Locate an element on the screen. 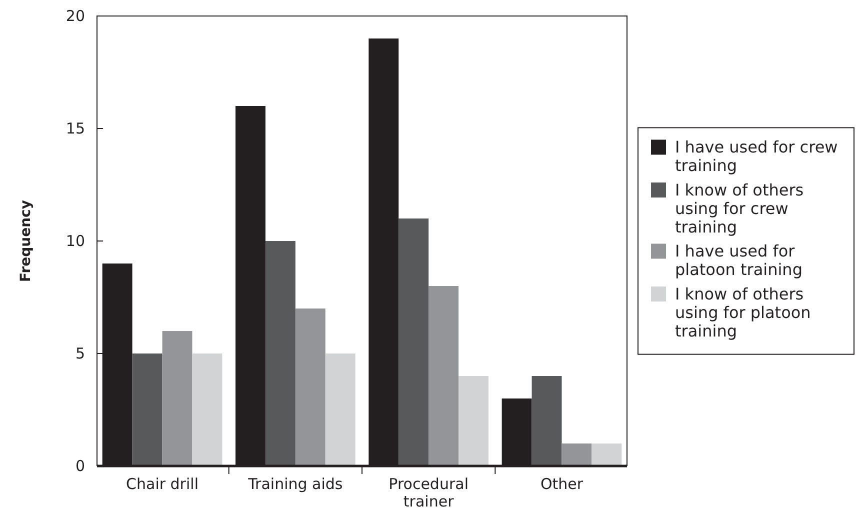 The image size is (856, 527). y-axis-title: Frequency is located at coordinates (26, 241).